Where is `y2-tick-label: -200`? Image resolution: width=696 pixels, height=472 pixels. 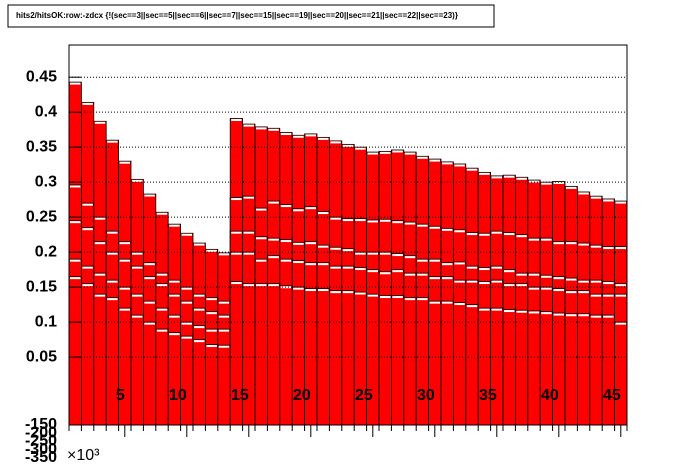
y2-tick-label: -200 is located at coordinates (41, 432).